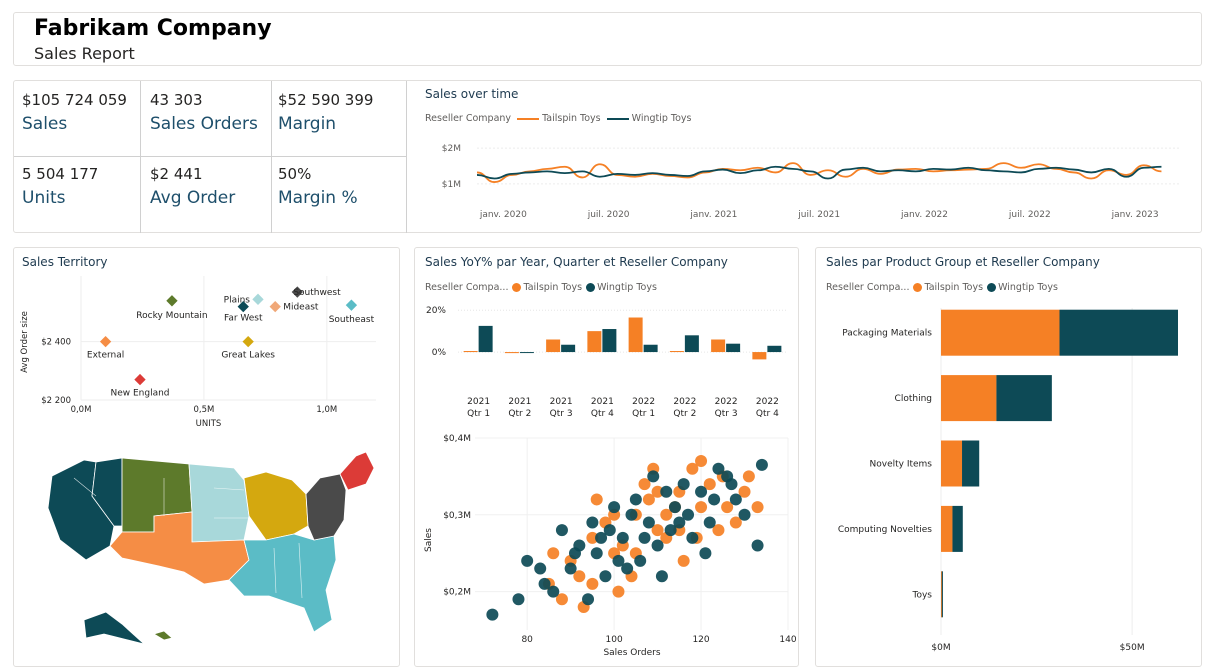 This screenshot has height=671, width=1209. I want to click on kpi-sales-orders: 43 303 Sales Orders, so click(206, 112).